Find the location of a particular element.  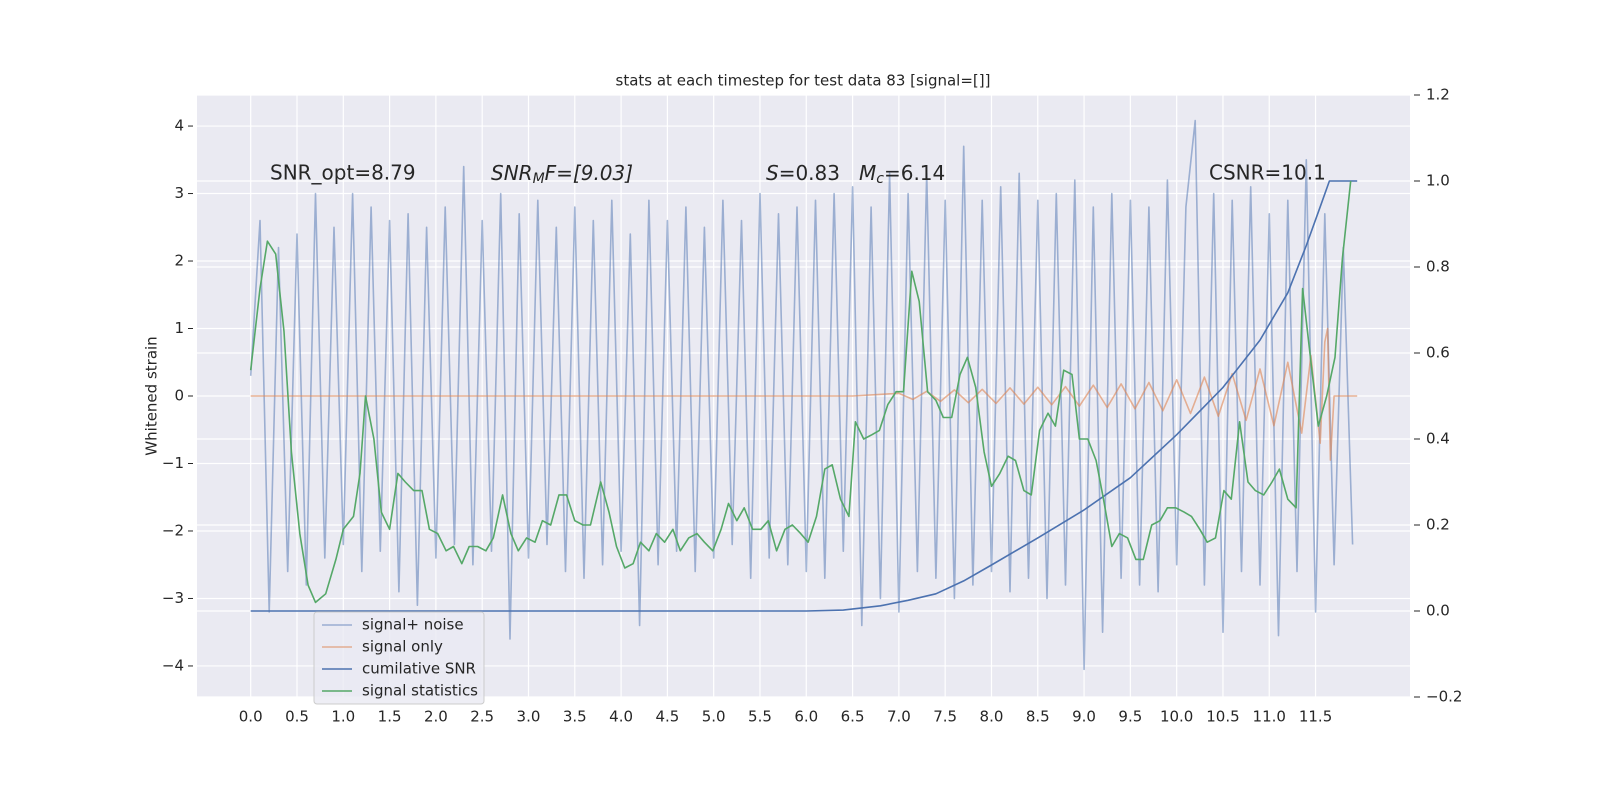

x-tick-label: 10.5 is located at coordinates (1222, 717).